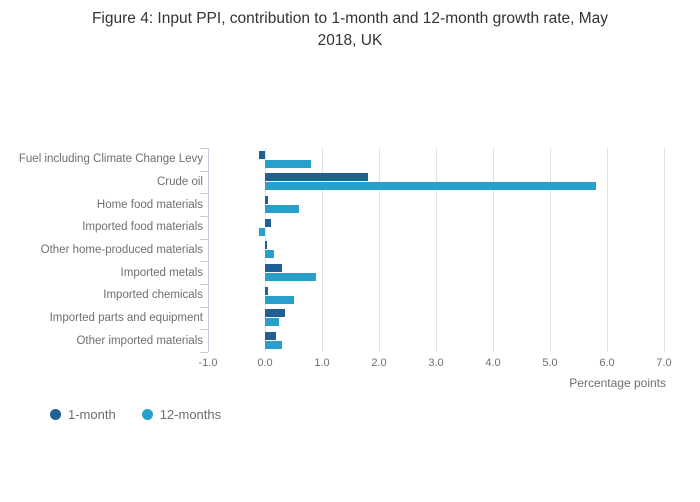 The image size is (700, 502). I want to click on bar-12-months-imported-metals, so click(290, 277).